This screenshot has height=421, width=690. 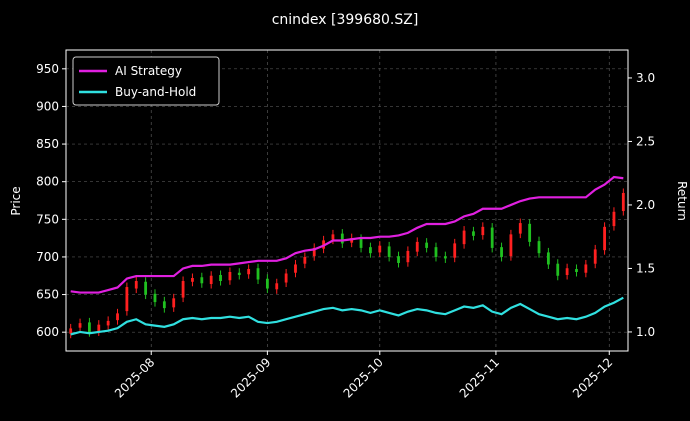 What do you see at coordinates (645, 332) in the screenshot?
I see `y2-tick-label: 1.0` at bounding box center [645, 332].